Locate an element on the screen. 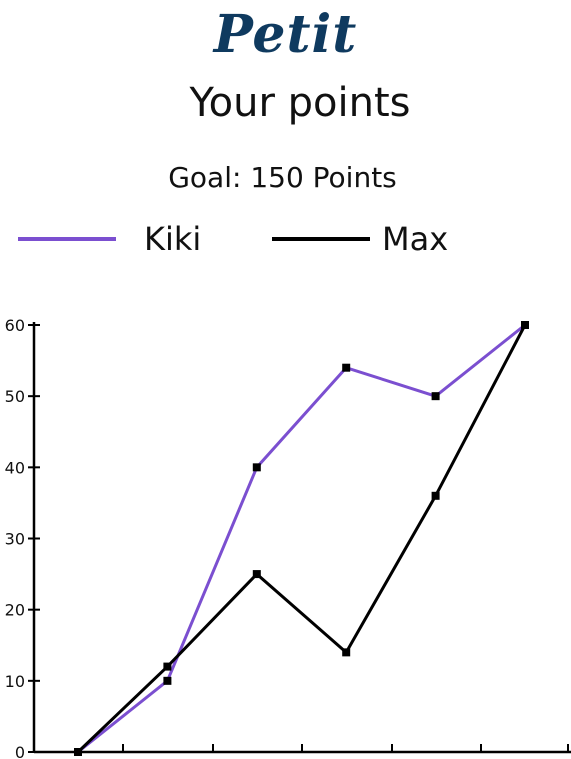 The width and height of the screenshot is (571, 759). y-tick-label: 10 is located at coordinates (15, 681).